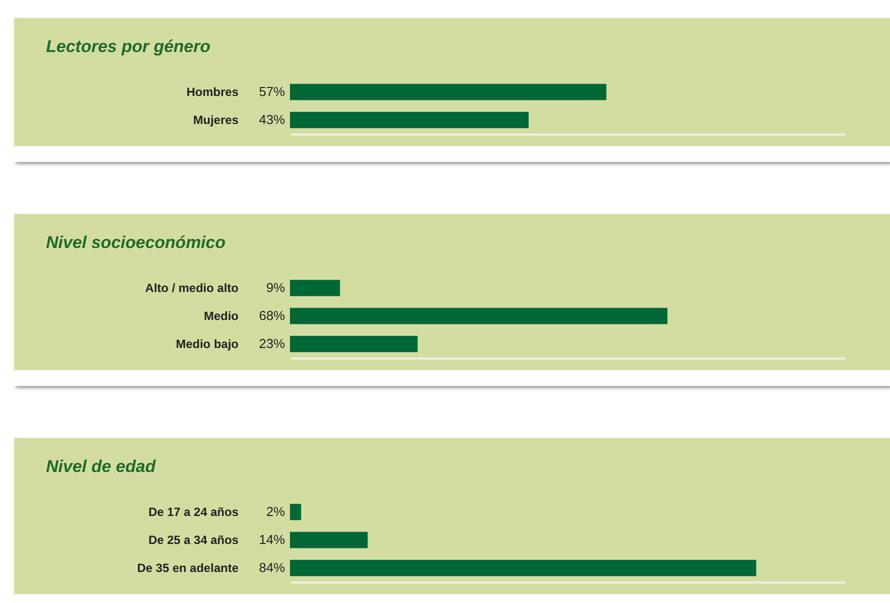  What do you see at coordinates (272, 343) in the screenshot?
I see `data-label: 23%` at bounding box center [272, 343].